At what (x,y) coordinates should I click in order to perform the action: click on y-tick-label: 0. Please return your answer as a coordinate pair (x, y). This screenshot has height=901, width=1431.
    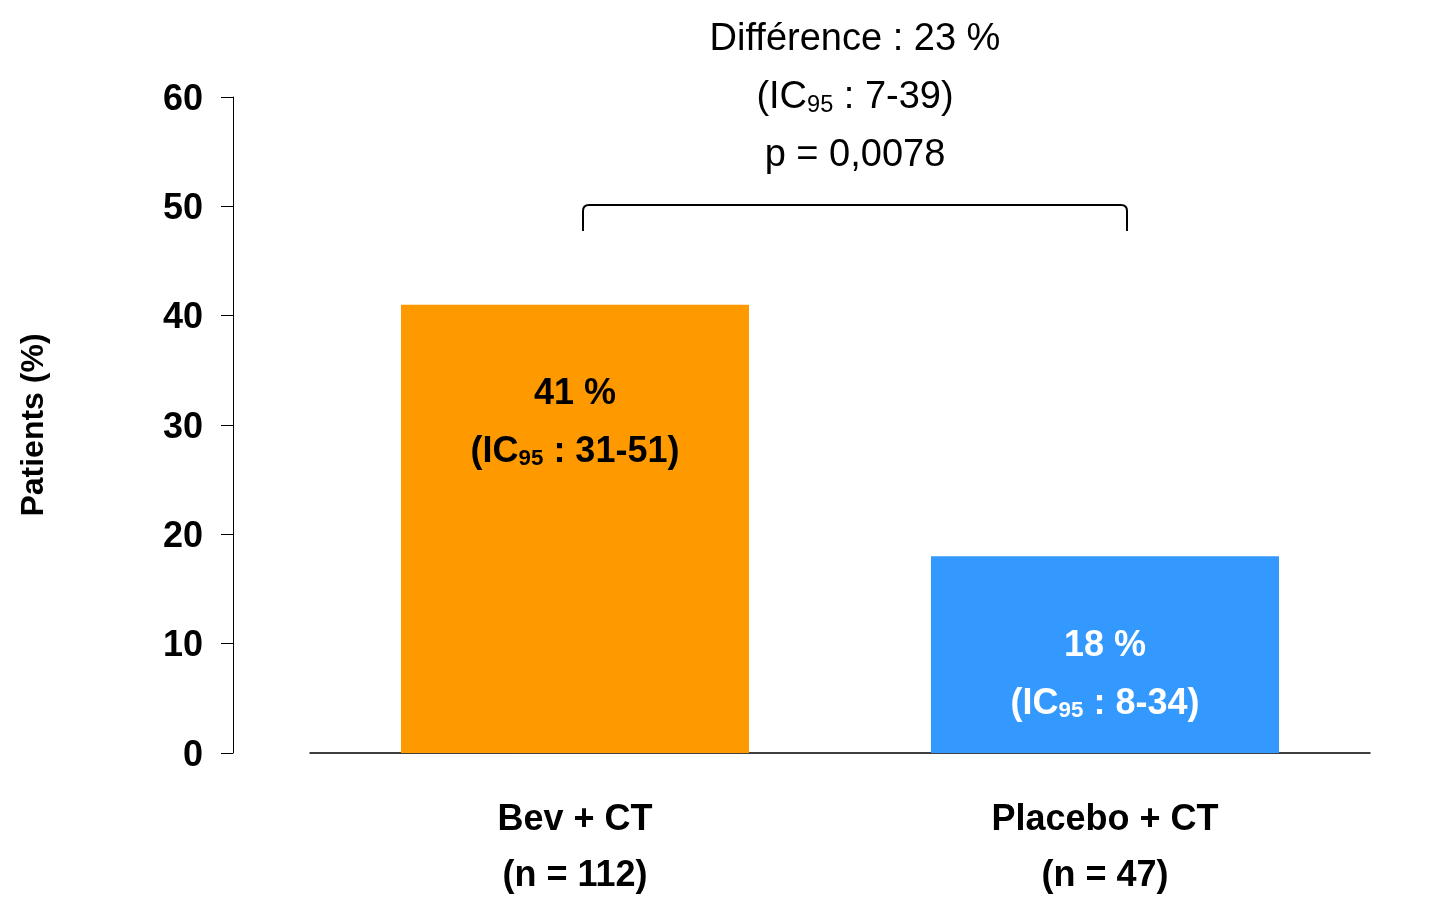
    Looking at the image, I should click on (192, 753).